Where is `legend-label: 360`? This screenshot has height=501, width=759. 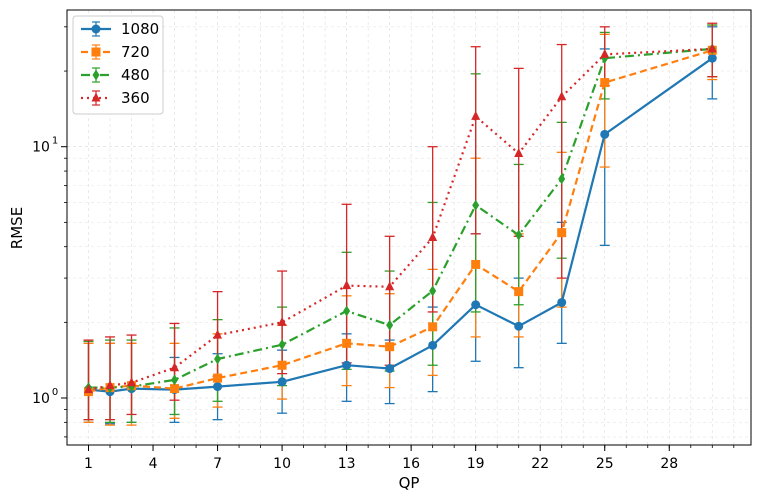 legend-label: 360 is located at coordinates (135, 98).